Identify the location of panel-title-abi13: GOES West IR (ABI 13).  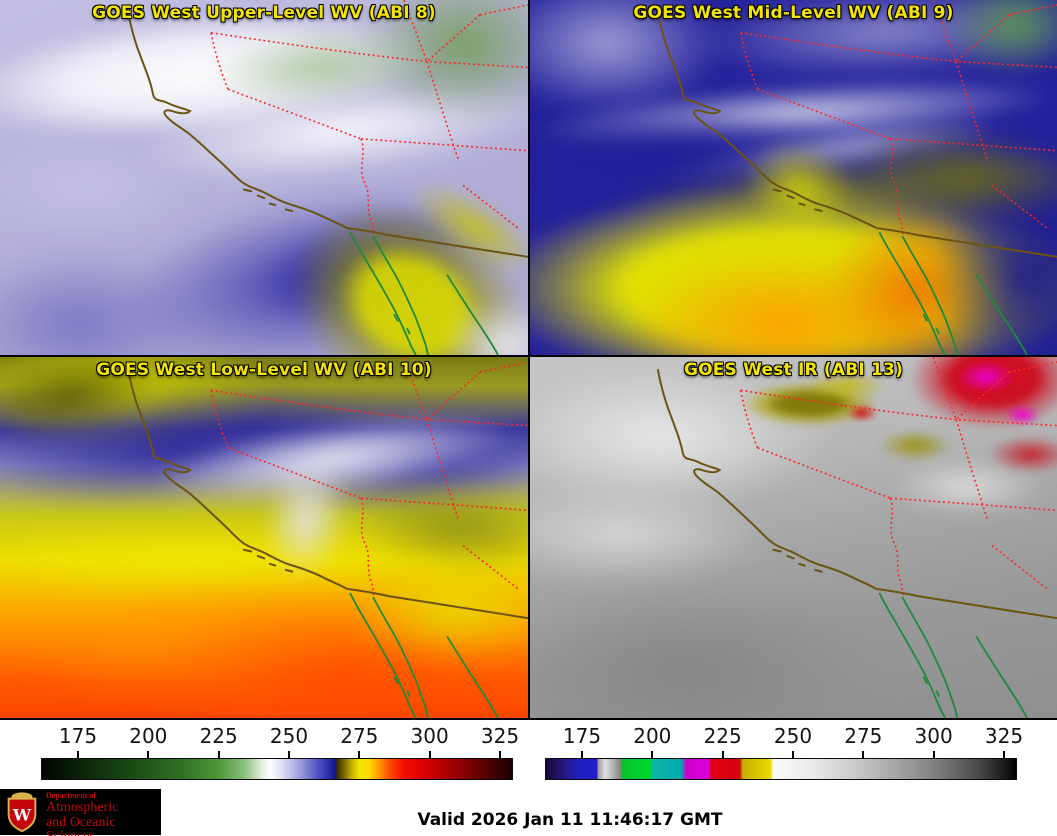
(793, 370).